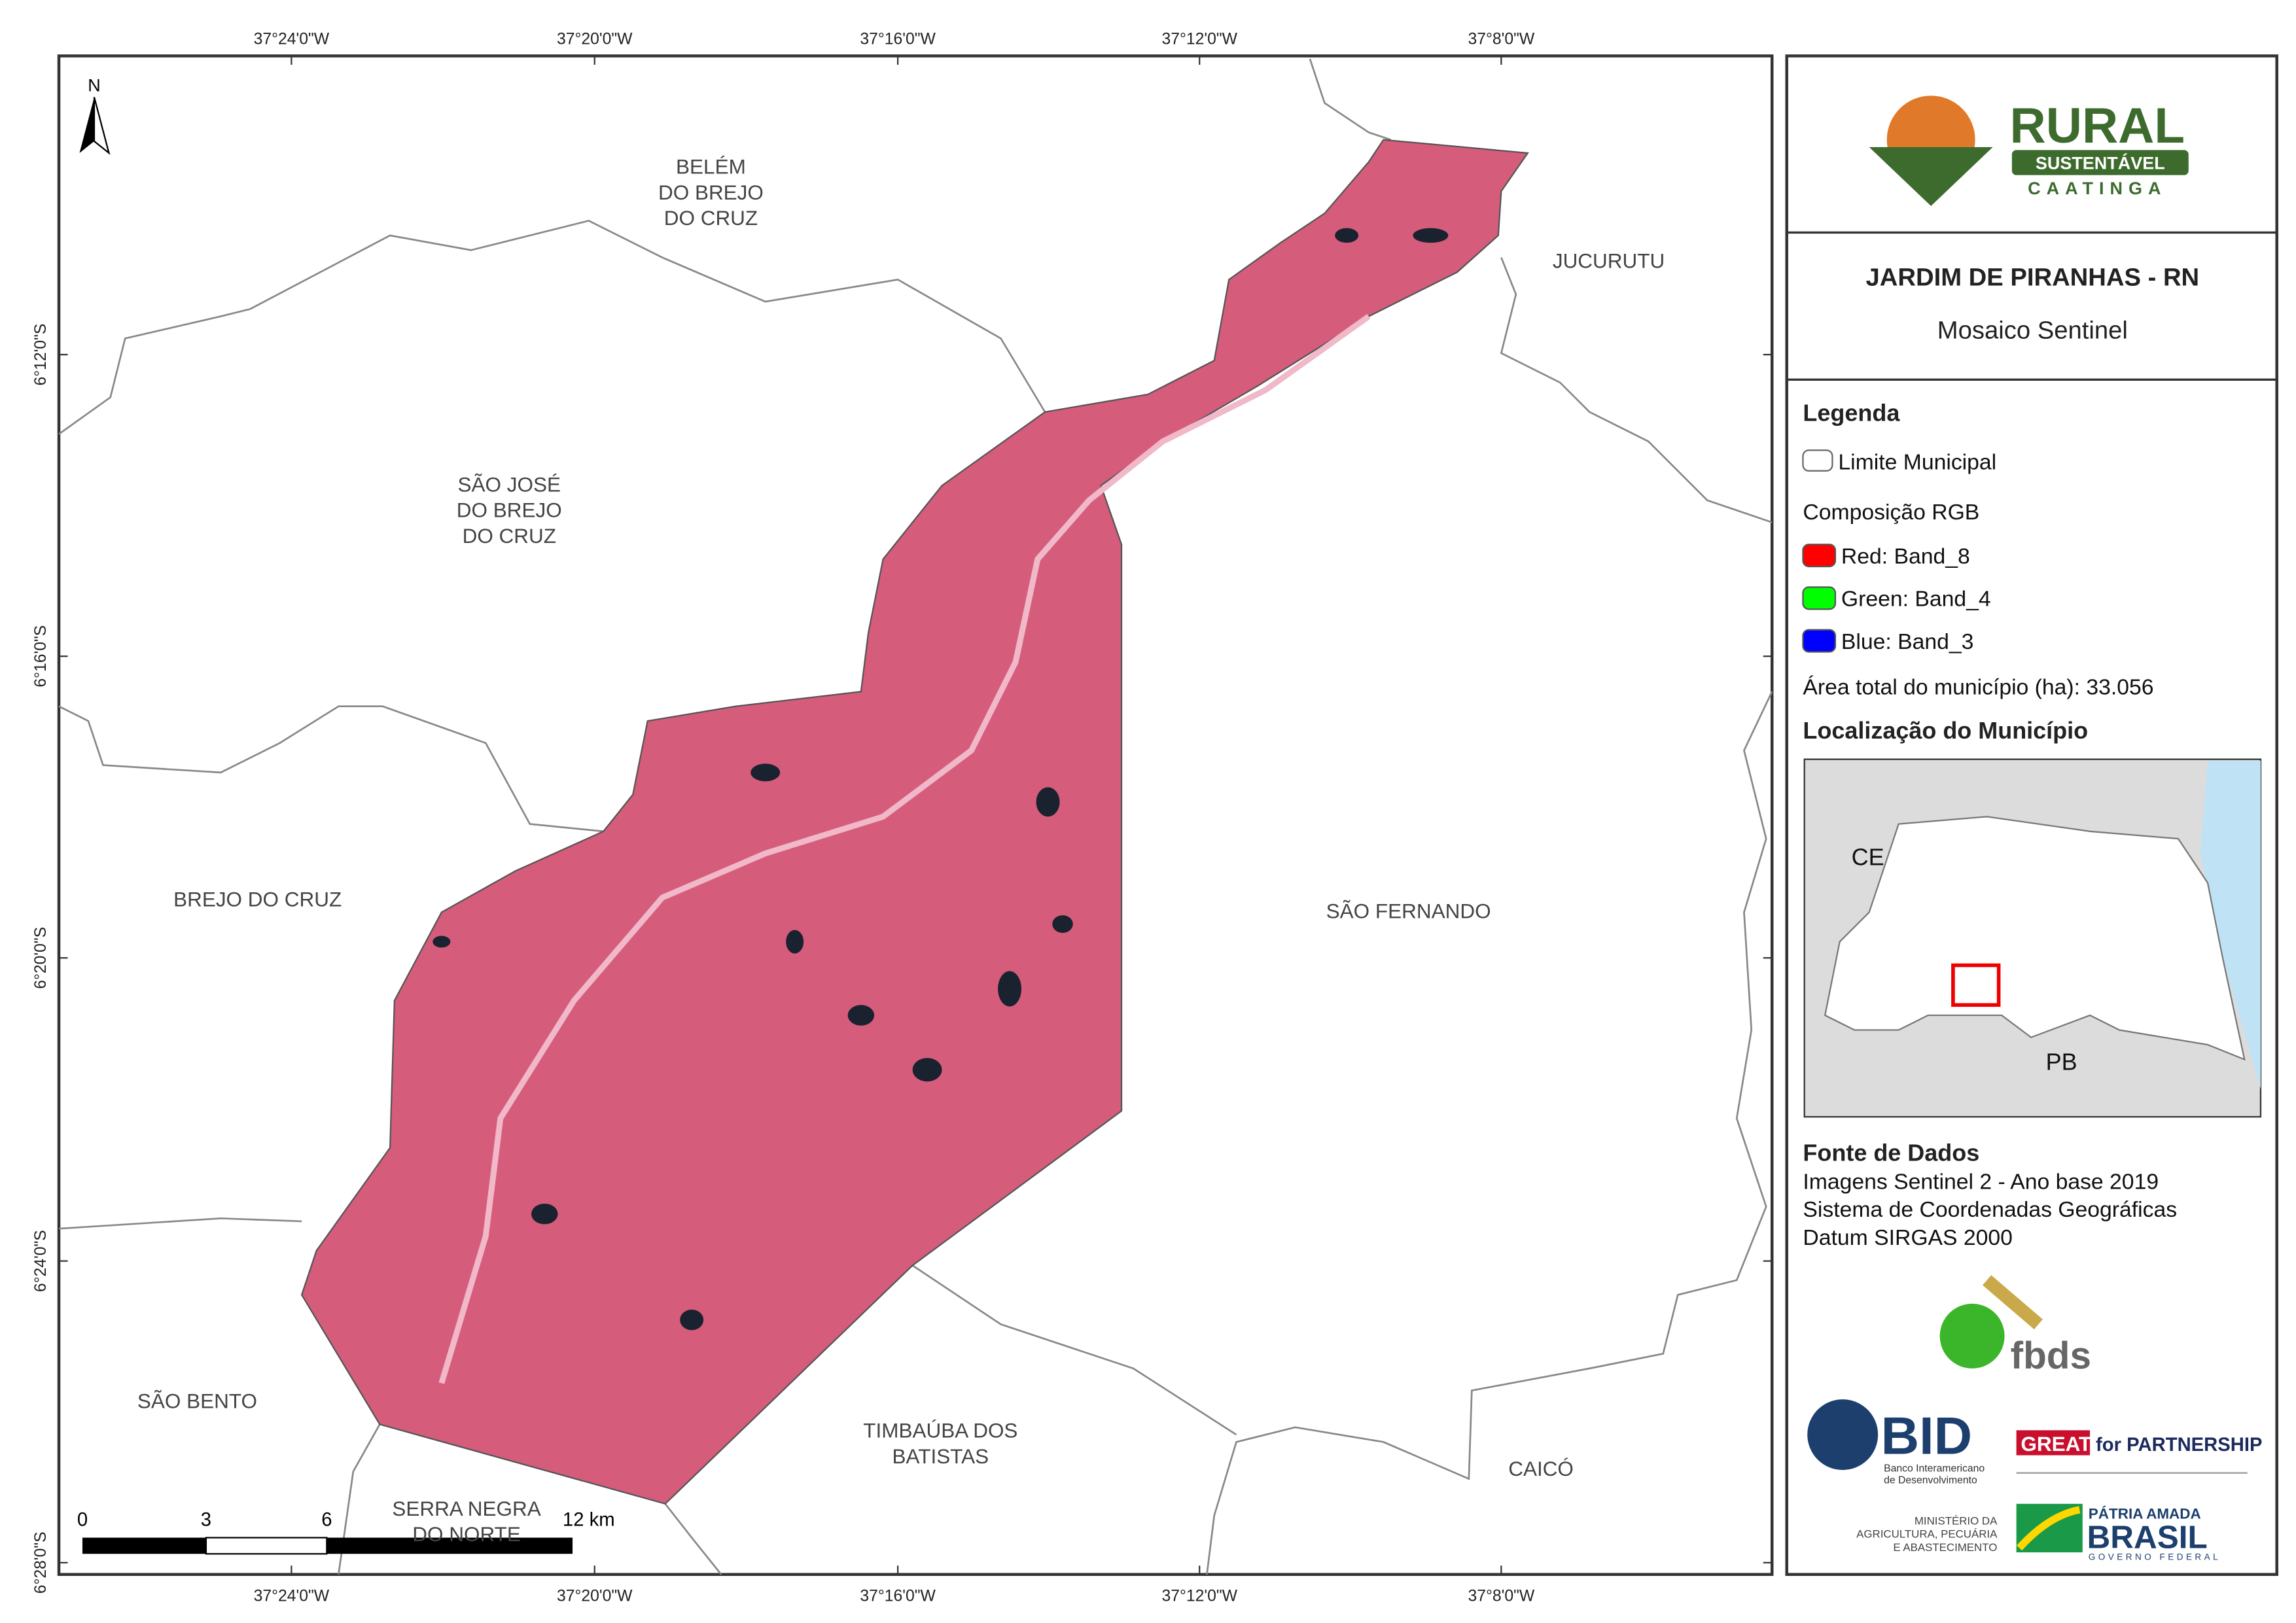  I want to click on coord-label: 6°12'0"S, so click(41, 355).